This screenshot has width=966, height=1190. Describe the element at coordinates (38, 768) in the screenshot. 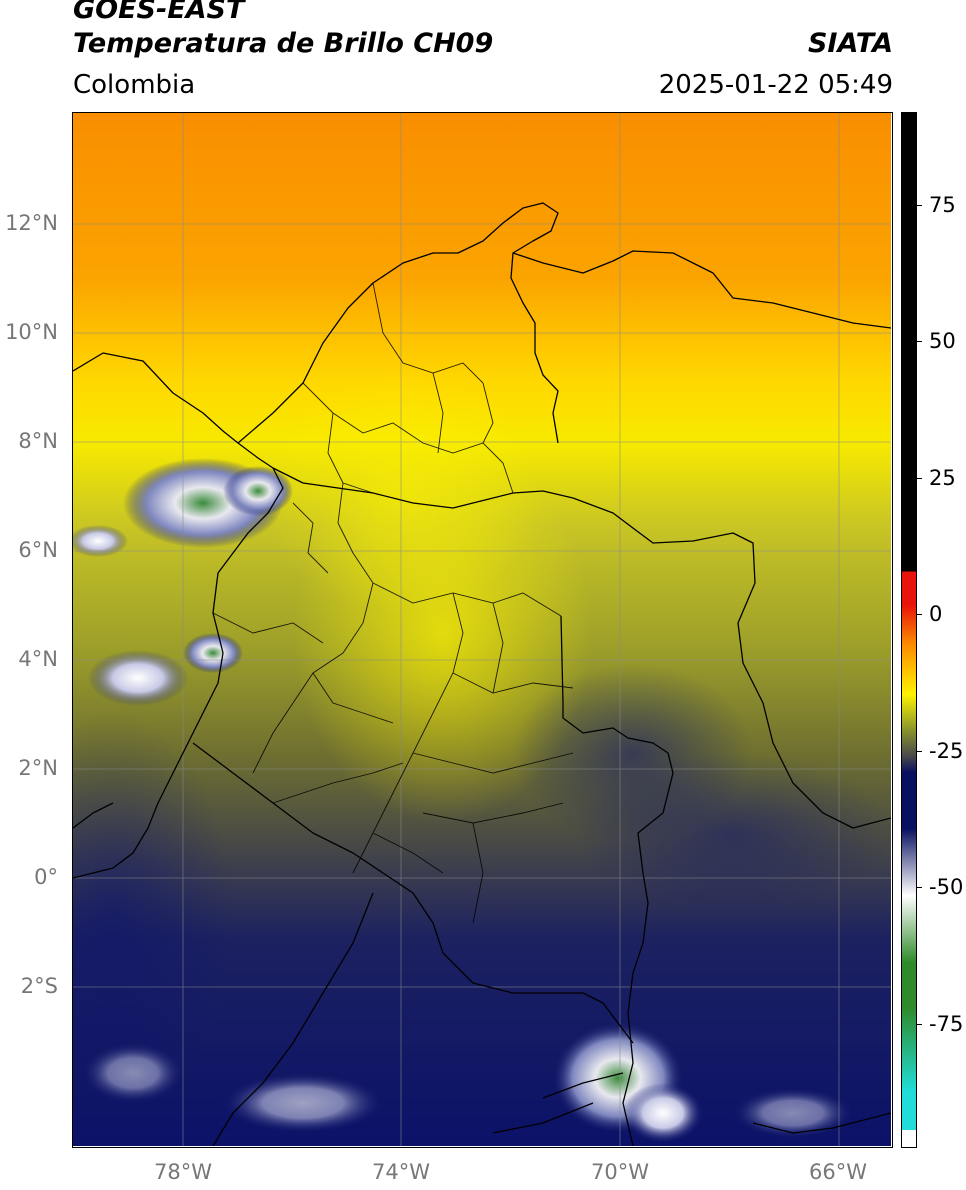

I see `lat-tick-label: 2°N` at that location.